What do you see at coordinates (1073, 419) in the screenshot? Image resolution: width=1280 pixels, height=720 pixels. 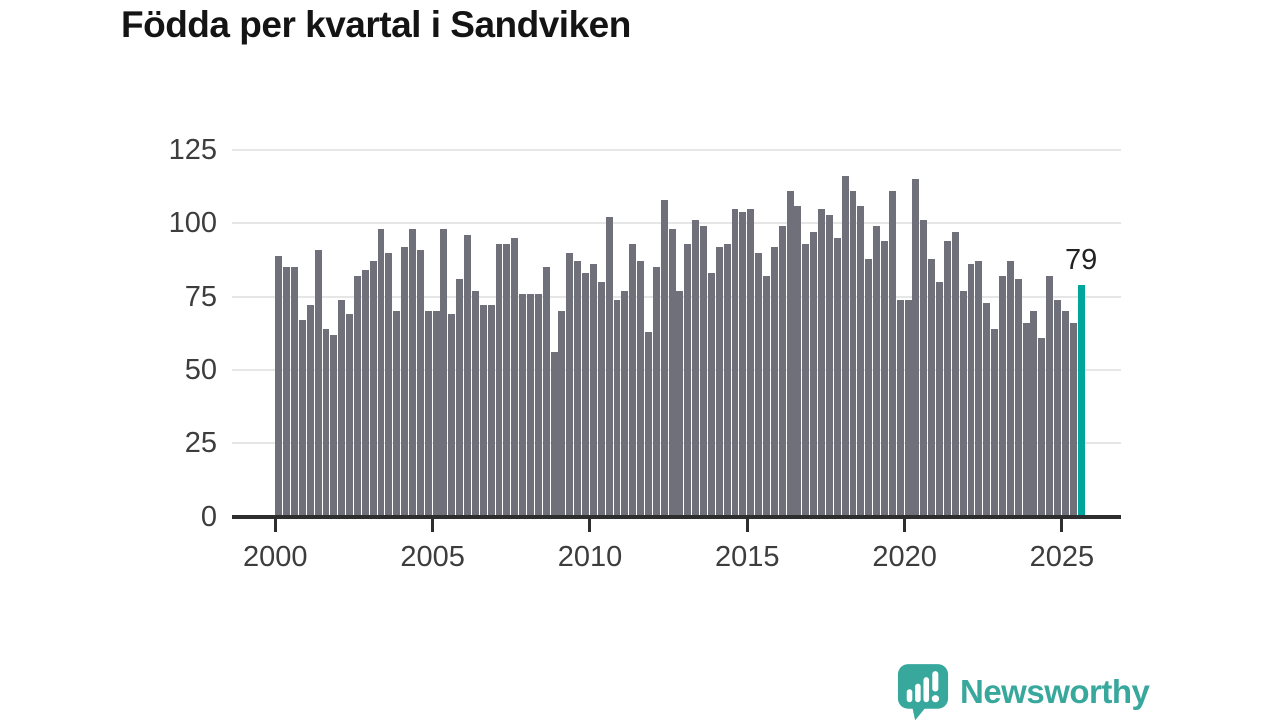 I see `bar-2025-q2` at bounding box center [1073, 419].